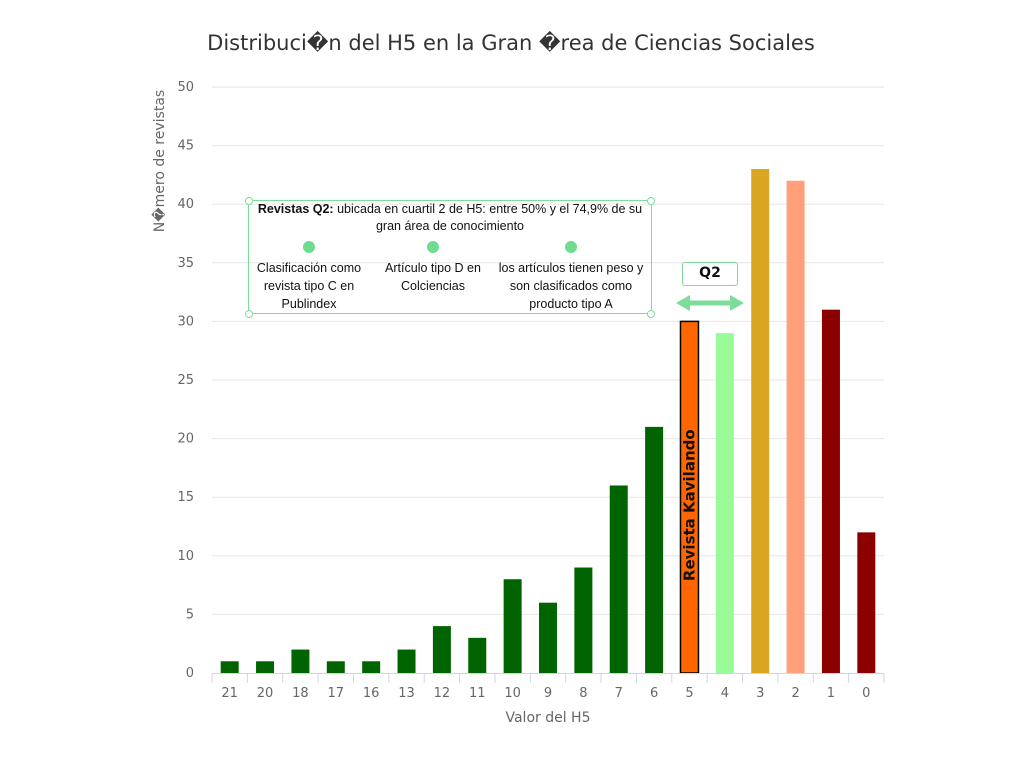  Describe the element at coordinates (710, 274) in the screenshot. I see `q2-badge: Q2` at that location.